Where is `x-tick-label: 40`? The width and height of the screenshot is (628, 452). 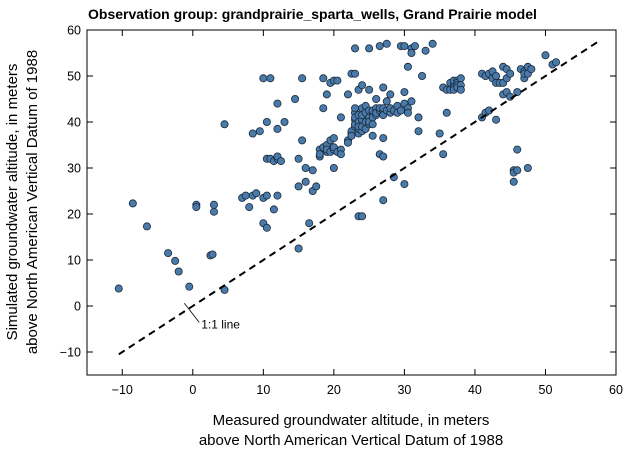
x-tick-label: 40 is located at coordinates (475, 390).